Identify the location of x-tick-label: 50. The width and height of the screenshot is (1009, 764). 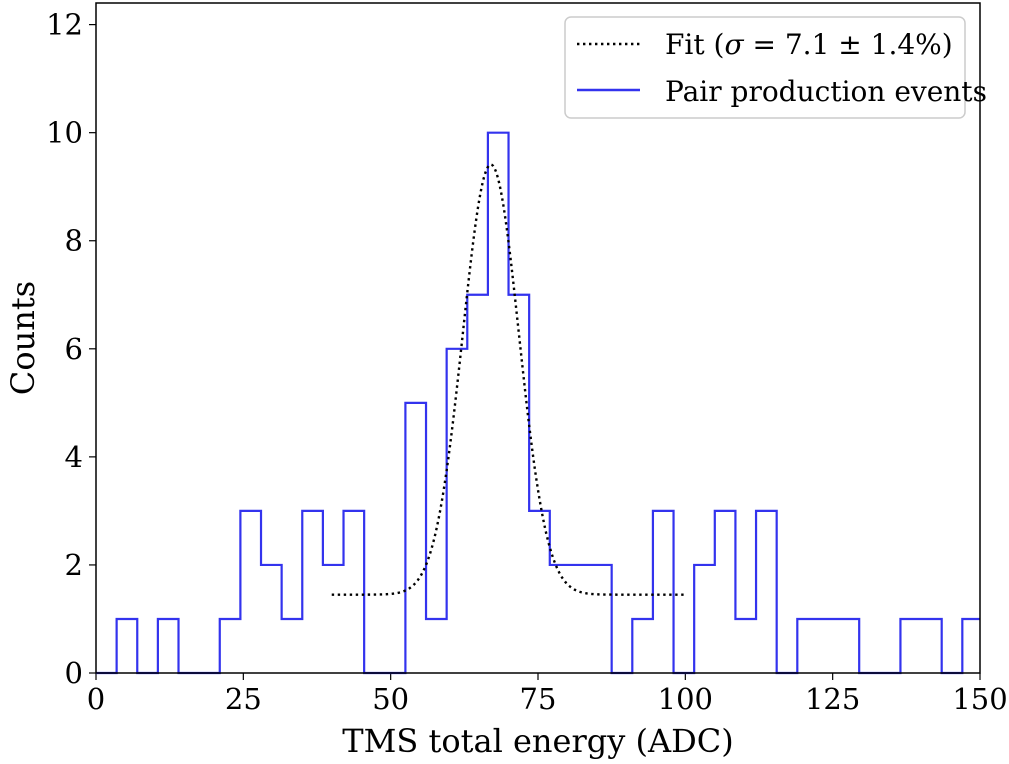
(390, 699).